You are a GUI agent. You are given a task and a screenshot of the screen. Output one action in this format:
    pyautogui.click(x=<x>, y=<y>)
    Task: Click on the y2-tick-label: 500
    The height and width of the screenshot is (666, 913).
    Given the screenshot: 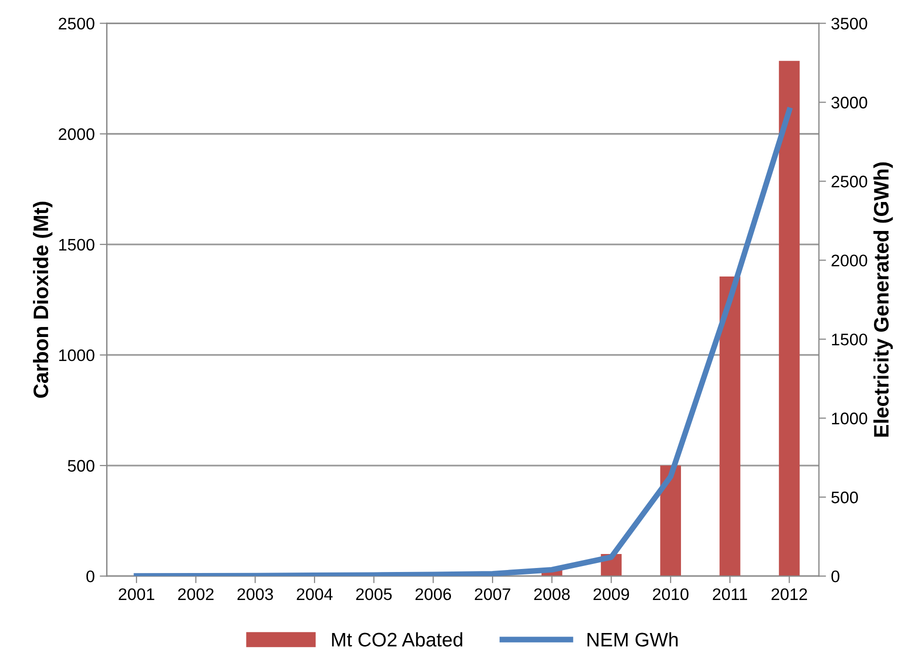 What is the action you would take?
    pyautogui.click(x=844, y=498)
    